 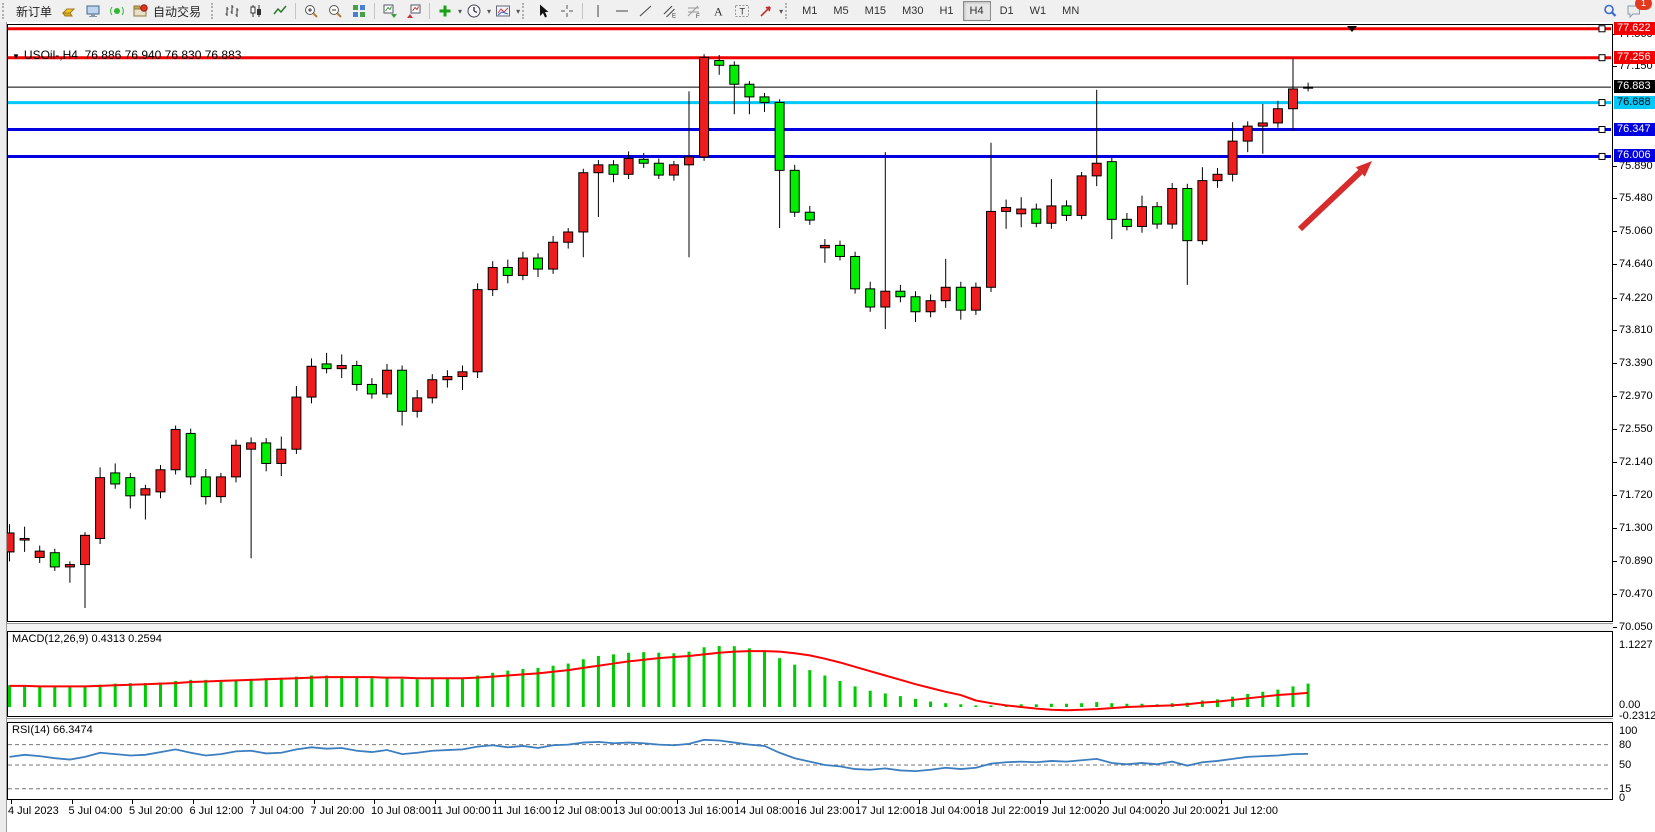 What do you see at coordinates (694, 11) in the screenshot?
I see `fibonacci-button: F` at bounding box center [694, 11].